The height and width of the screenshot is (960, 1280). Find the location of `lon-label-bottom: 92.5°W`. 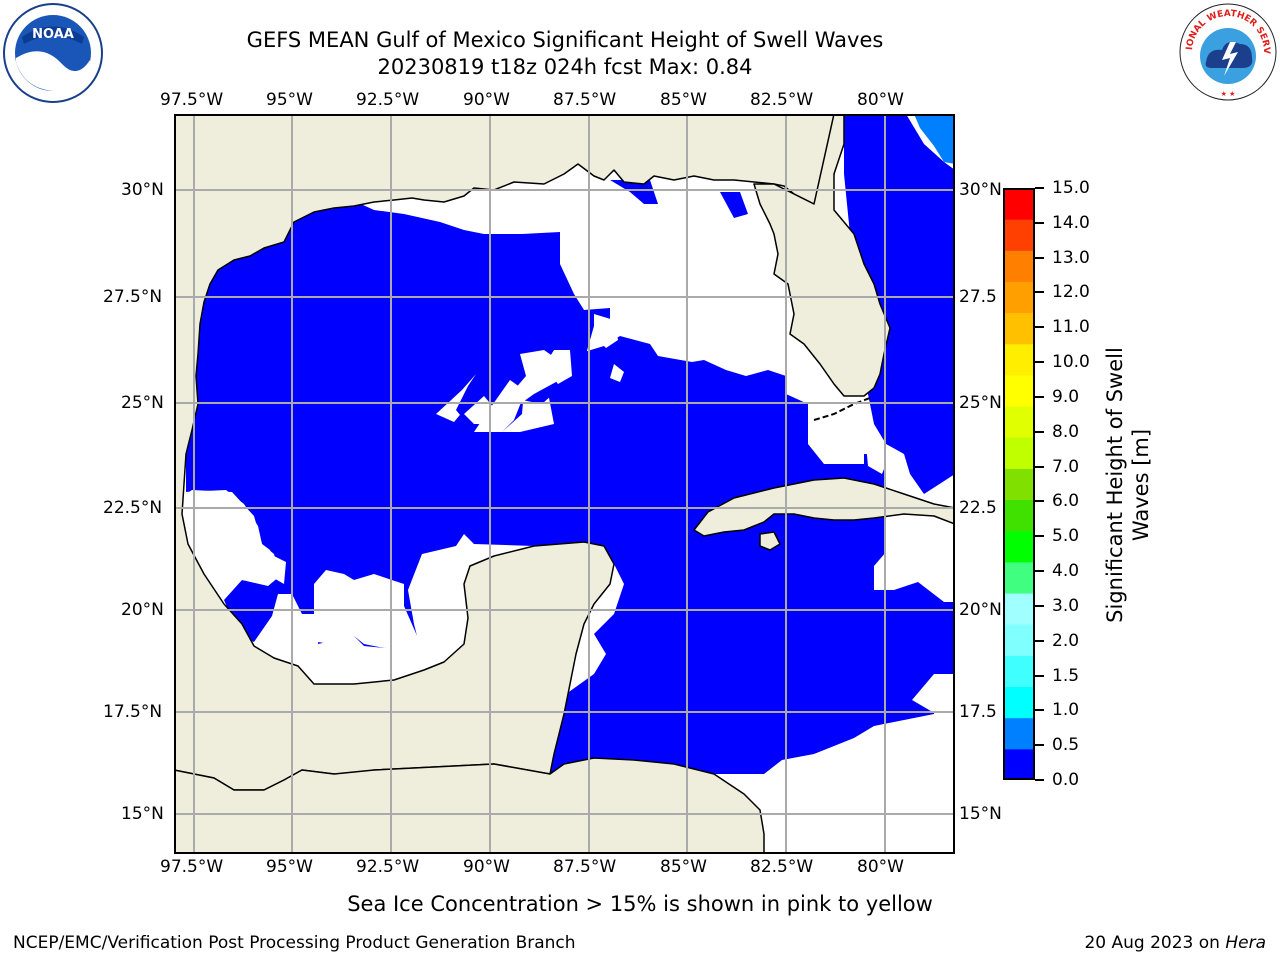

lon-label-bottom: 92.5°W is located at coordinates (388, 867).